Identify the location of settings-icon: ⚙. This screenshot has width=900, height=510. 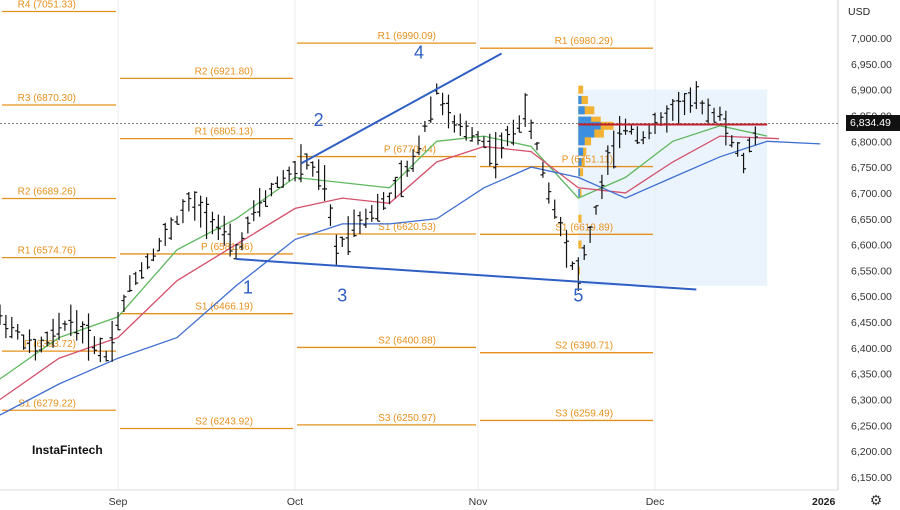
(876, 500).